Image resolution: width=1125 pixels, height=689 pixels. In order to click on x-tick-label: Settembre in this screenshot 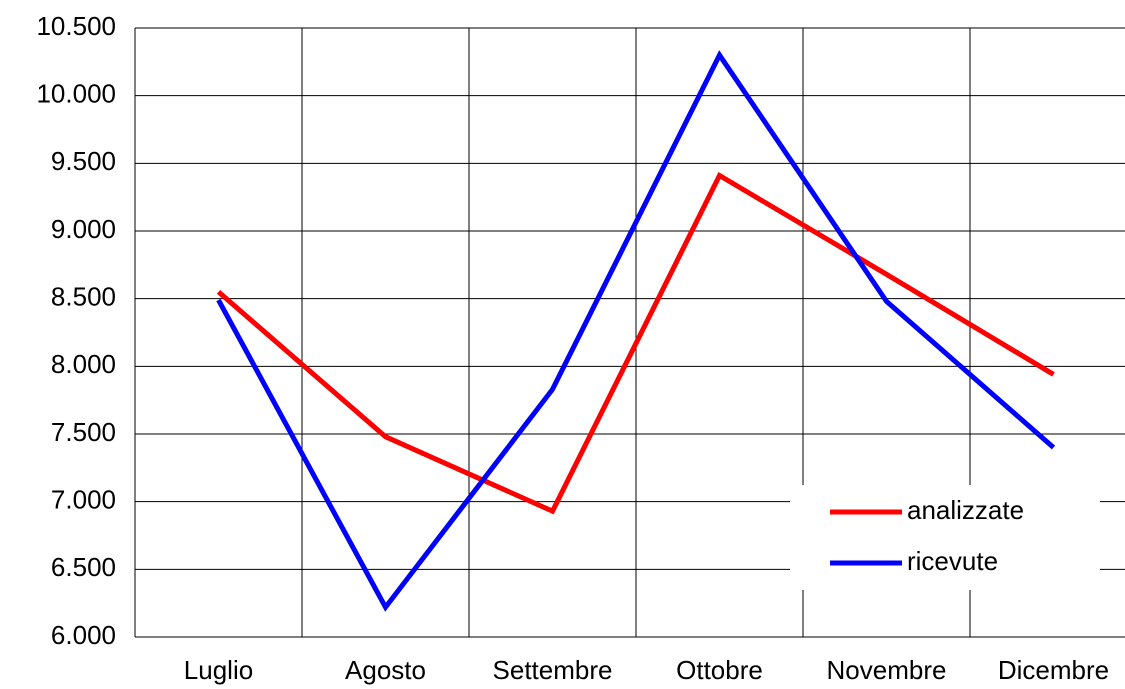, I will do `click(553, 670)`.